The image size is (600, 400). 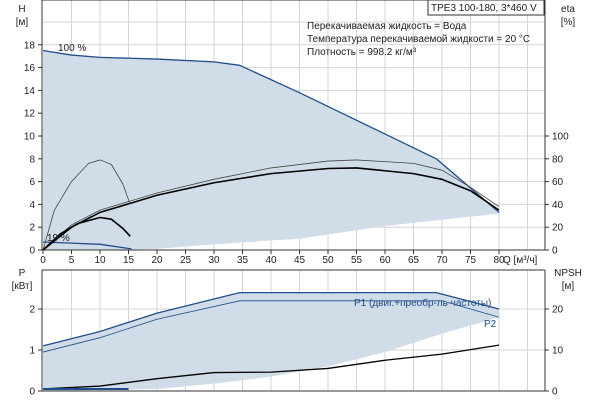 I want to click on title-box, so click(x=486, y=8).